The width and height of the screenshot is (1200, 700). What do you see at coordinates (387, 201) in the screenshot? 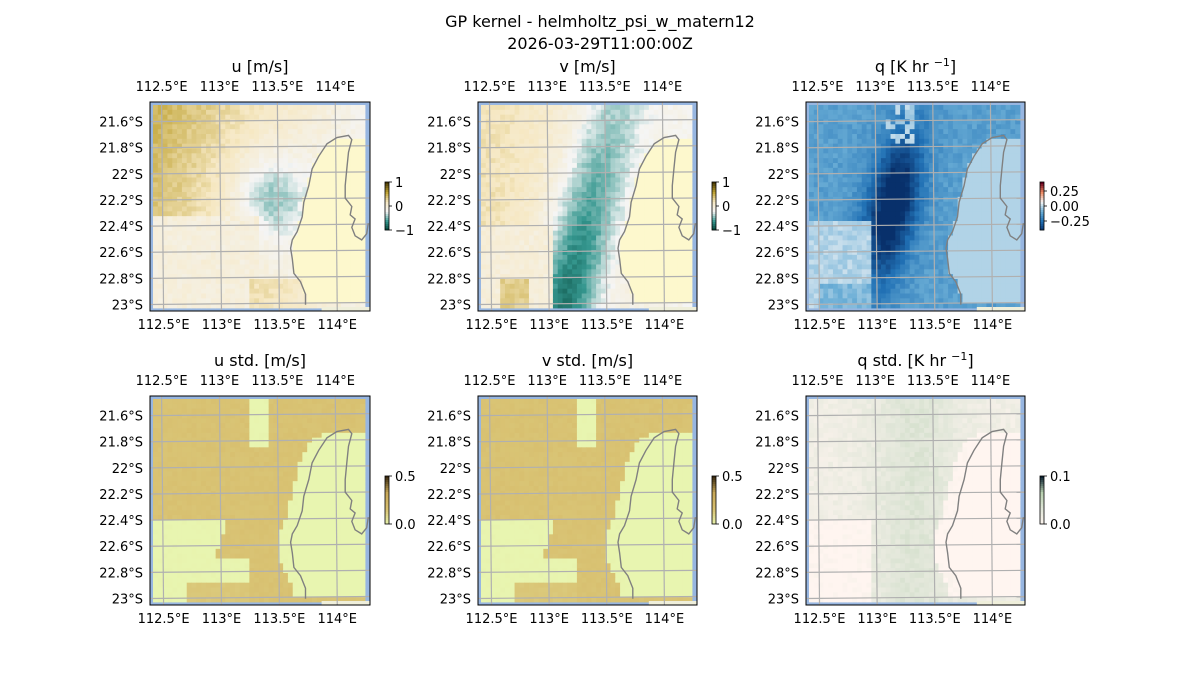
I see `colorbar-segment` at bounding box center [387, 201].